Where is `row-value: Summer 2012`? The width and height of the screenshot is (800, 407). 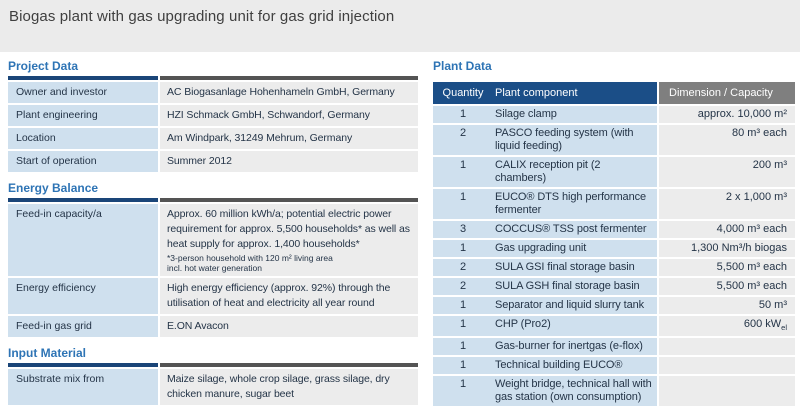 row-value: Summer 2012 is located at coordinates (289, 161).